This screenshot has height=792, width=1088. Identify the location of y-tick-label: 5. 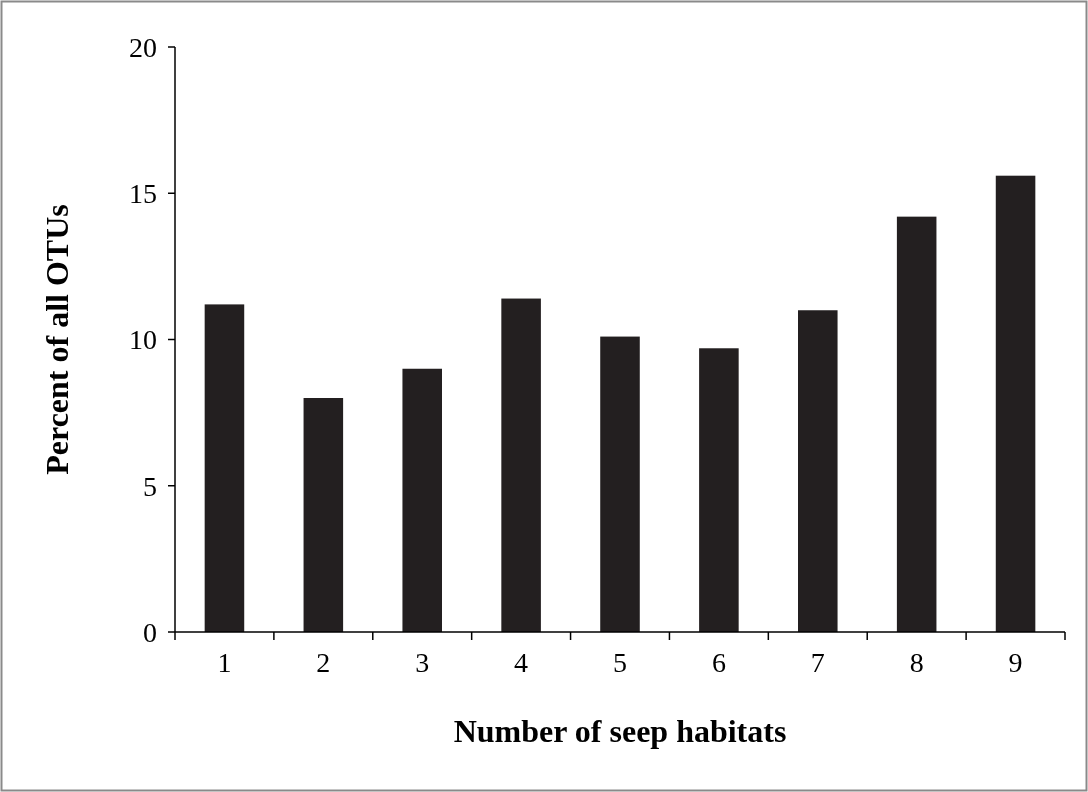
(150, 486).